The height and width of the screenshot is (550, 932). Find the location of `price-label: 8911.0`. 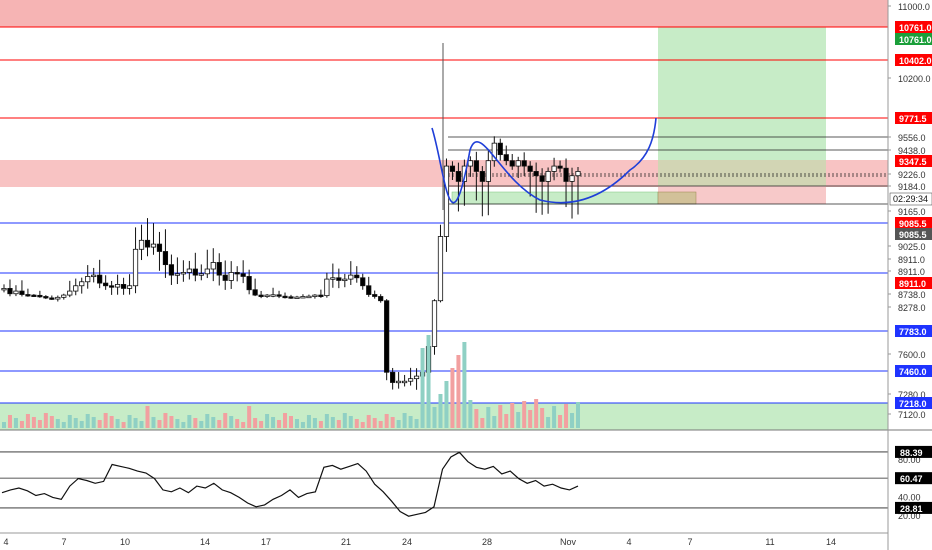

price-label: 8911.0 is located at coordinates (913, 283).